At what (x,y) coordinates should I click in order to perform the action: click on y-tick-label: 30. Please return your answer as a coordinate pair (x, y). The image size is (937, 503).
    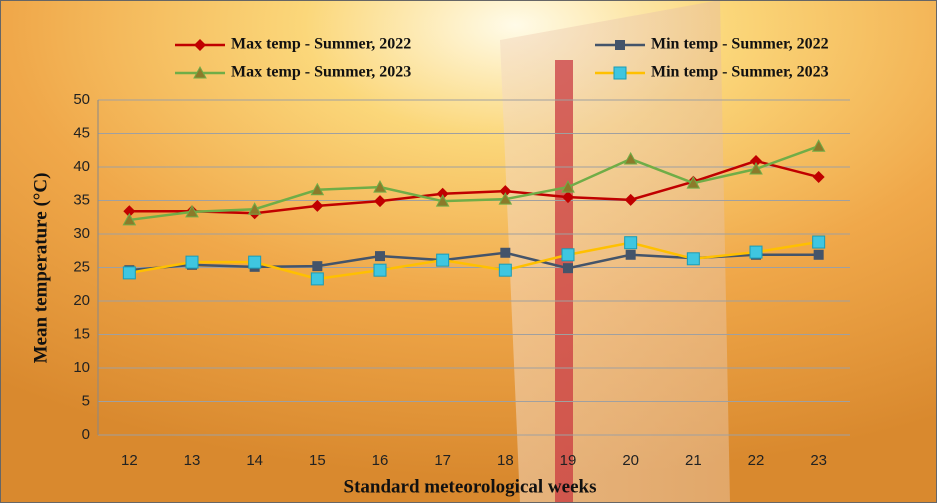
    Looking at the image, I should click on (81, 233).